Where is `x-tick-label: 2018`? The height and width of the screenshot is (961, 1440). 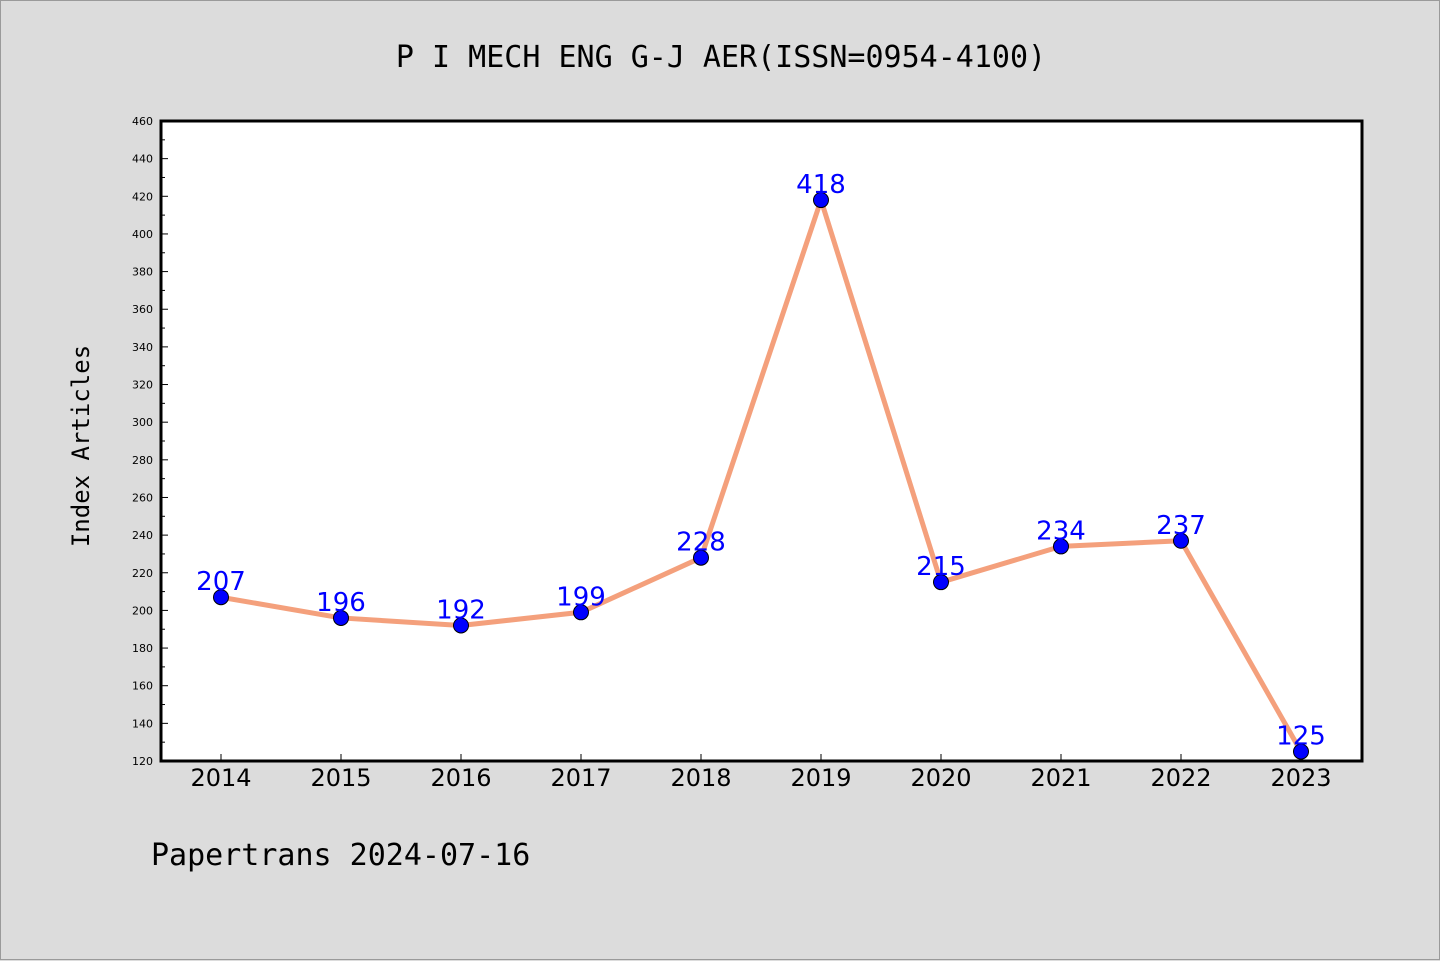
x-tick-label: 2018 is located at coordinates (700, 778).